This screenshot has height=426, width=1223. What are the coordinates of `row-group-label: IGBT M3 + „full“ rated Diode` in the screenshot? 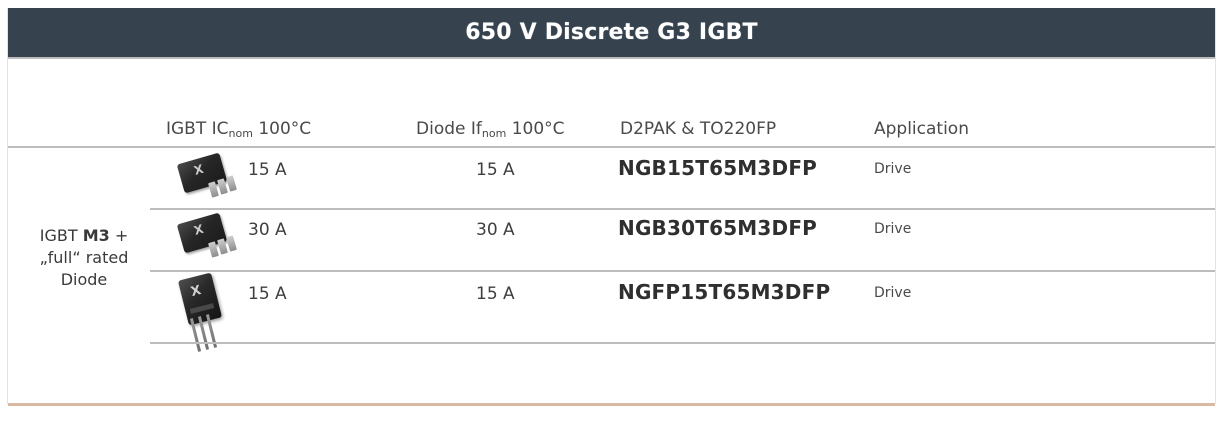 It's located at (84, 258).